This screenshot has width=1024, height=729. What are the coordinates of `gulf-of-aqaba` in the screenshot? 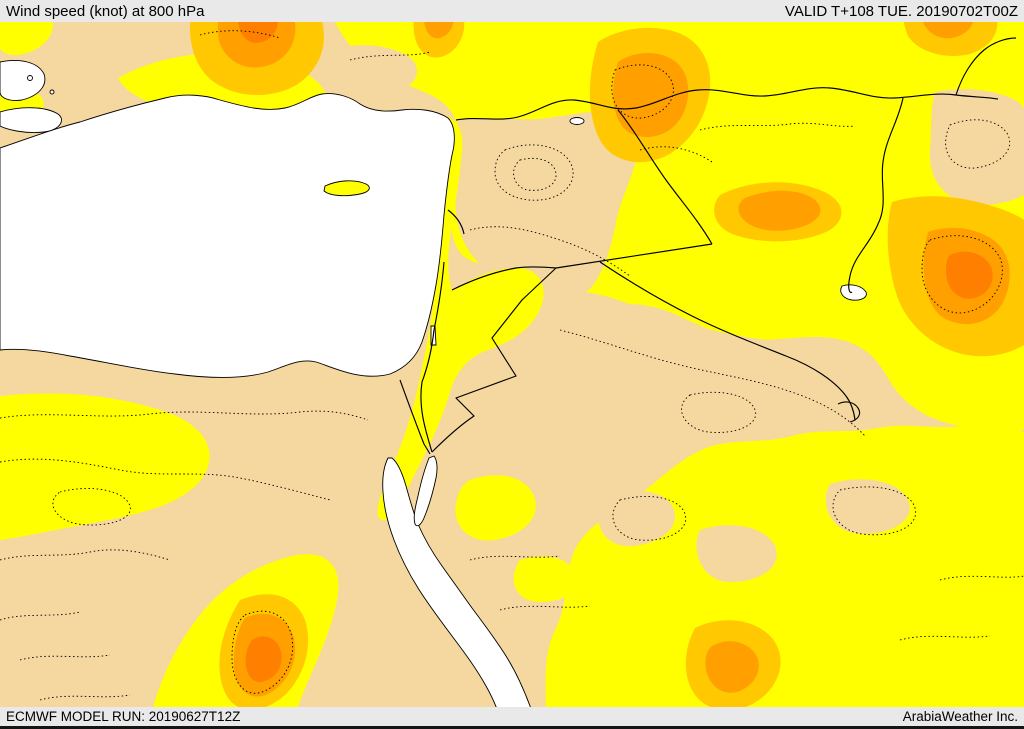 It's located at (425, 491).